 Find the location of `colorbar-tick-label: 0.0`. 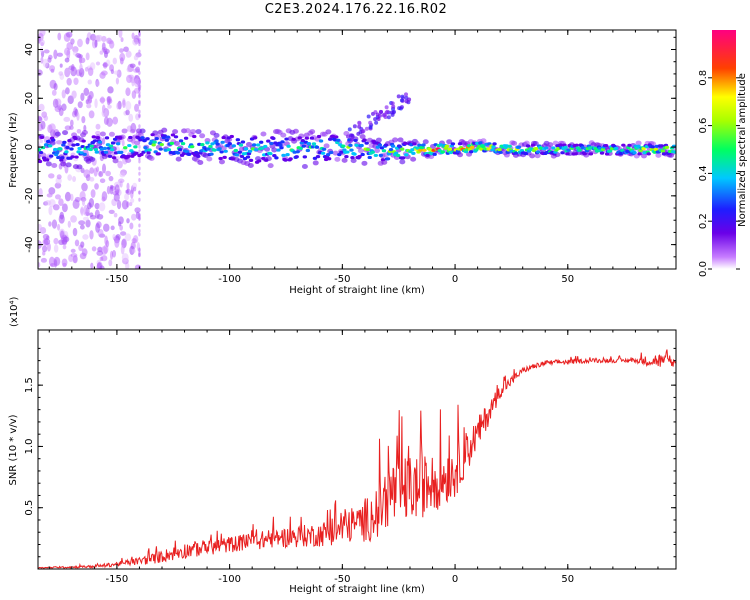

colorbar-tick-label: 0.0 is located at coordinates (703, 269).